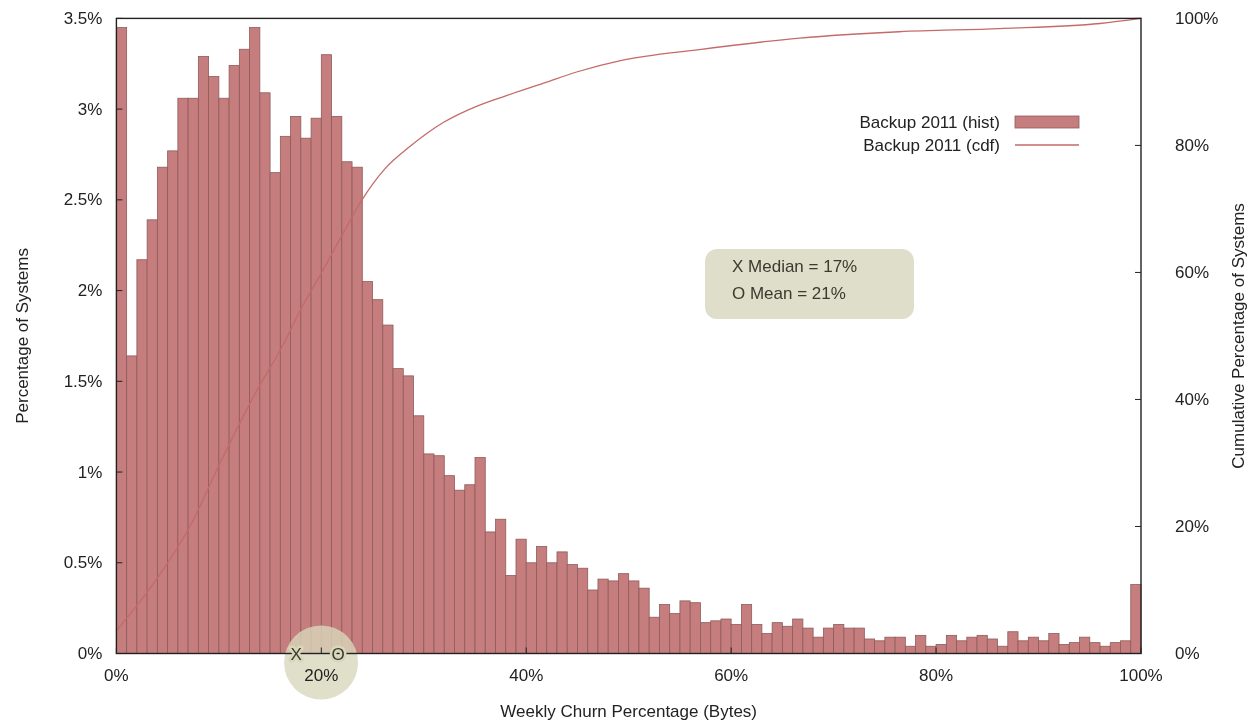  Describe the element at coordinates (1141, 675) in the screenshot. I see `x-tick-label: 100%` at that location.